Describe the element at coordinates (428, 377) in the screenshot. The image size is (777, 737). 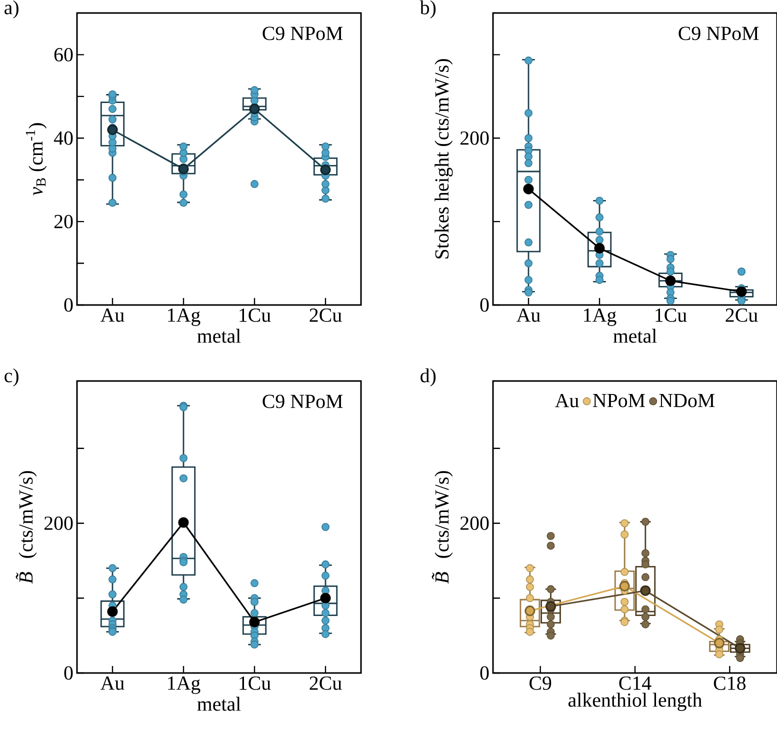
I see `chart-title: d)` at that location.